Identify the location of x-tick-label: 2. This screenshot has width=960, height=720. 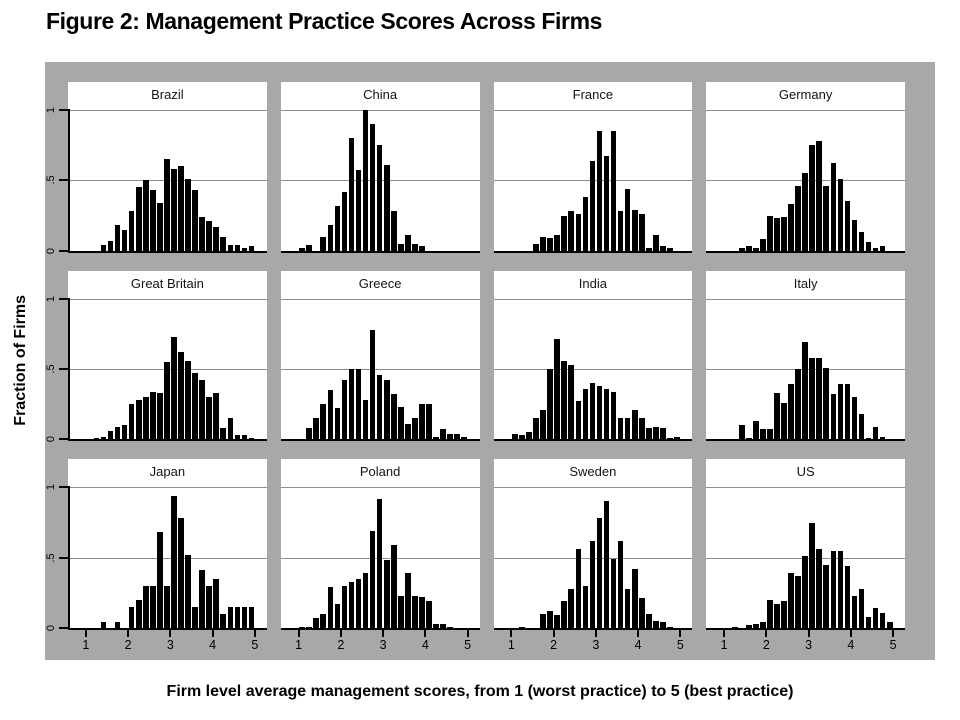
(128, 645).